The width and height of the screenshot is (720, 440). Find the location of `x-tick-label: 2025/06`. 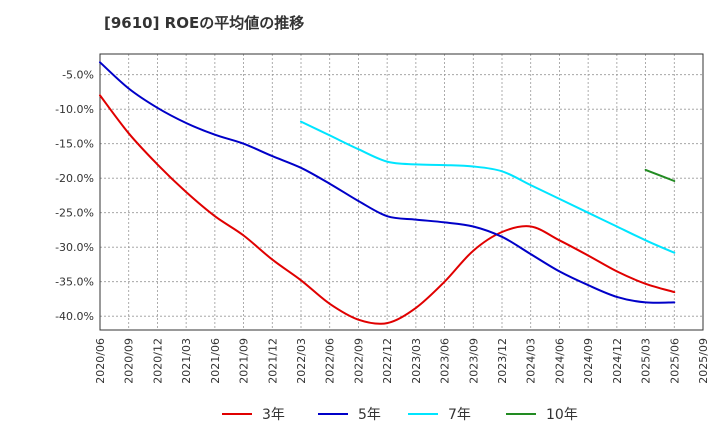

x-tick-label: 2025/06 is located at coordinates (674, 361).